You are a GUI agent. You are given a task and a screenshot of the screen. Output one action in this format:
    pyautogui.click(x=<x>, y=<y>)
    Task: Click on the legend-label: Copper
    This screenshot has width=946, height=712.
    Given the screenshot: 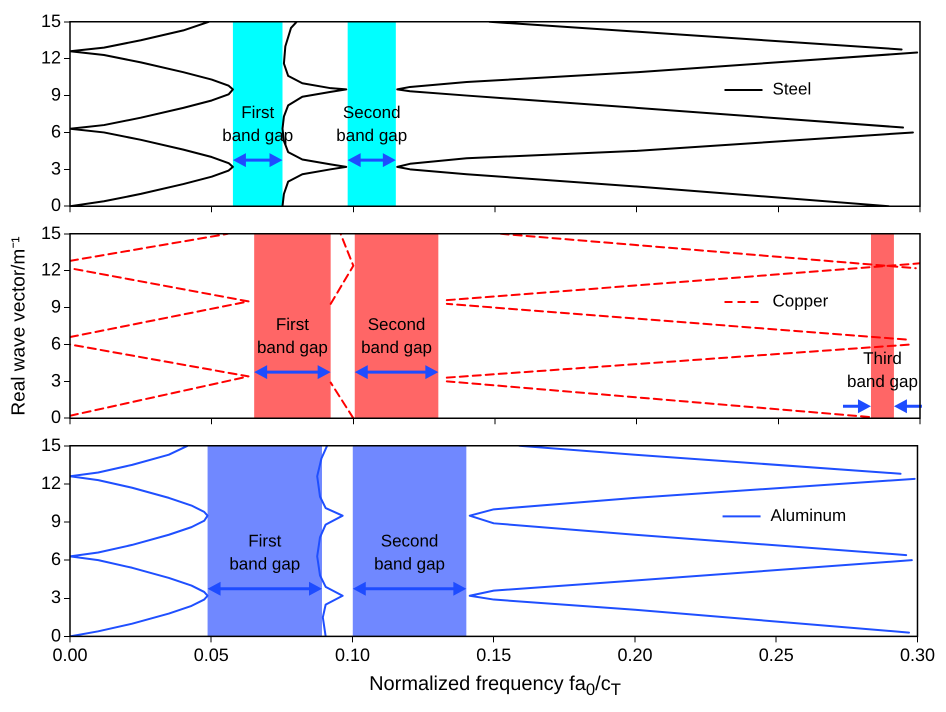 What is the action you would take?
    pyautogui.click(x=800, y=301)
    